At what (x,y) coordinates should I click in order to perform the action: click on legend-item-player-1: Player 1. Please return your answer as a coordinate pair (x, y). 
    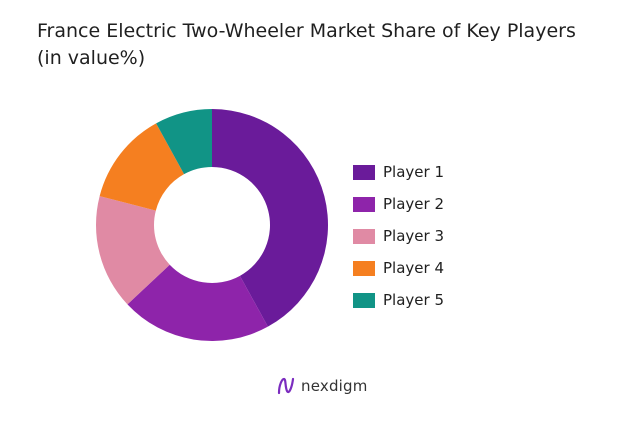
    Looking at the image, I should click on (398, 172).